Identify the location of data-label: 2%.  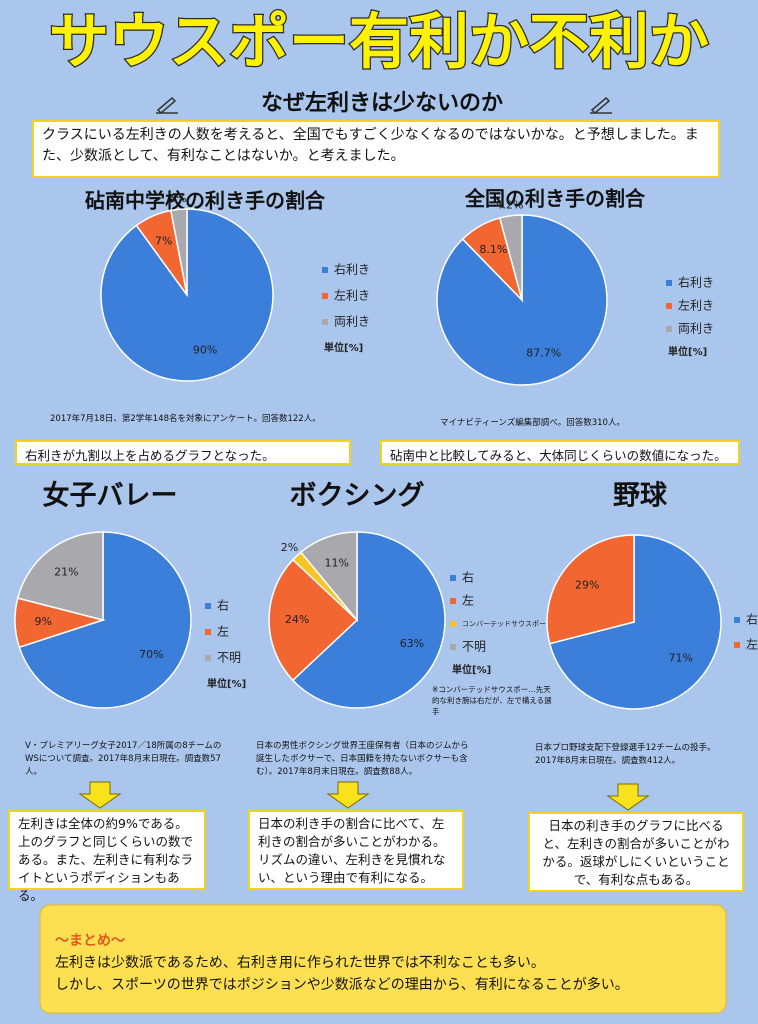
(289, 547).